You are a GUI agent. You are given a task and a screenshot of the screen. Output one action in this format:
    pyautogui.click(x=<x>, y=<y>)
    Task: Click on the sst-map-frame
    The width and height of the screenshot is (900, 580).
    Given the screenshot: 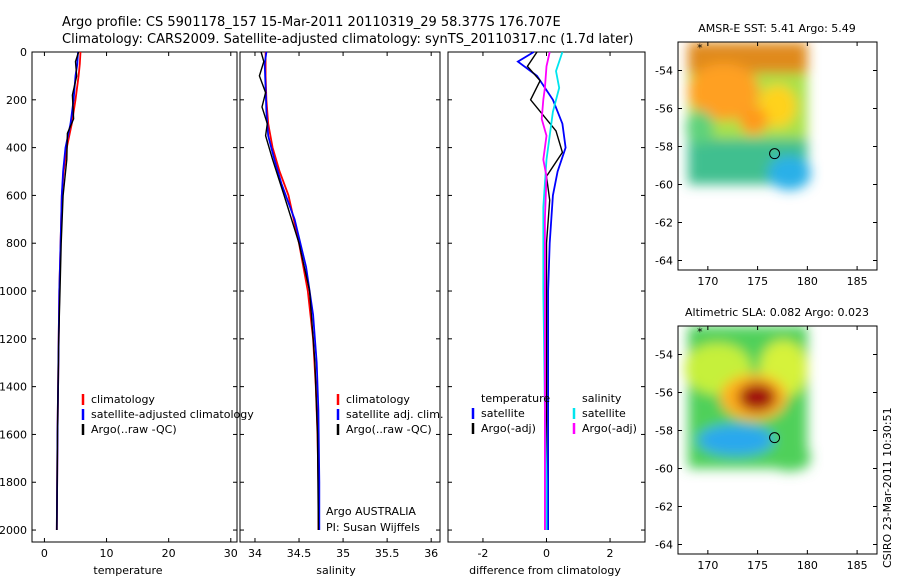 What is the action you would take?
    pyautogui.click(x=777, y=156)
    